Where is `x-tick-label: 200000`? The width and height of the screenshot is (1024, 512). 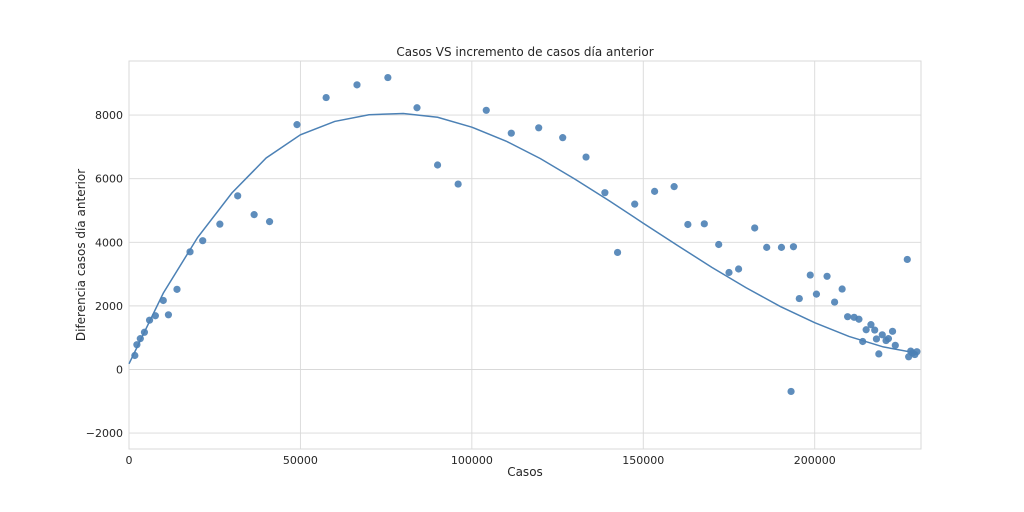
x-tick-label: 200000 is located at coordinates (815, 460).